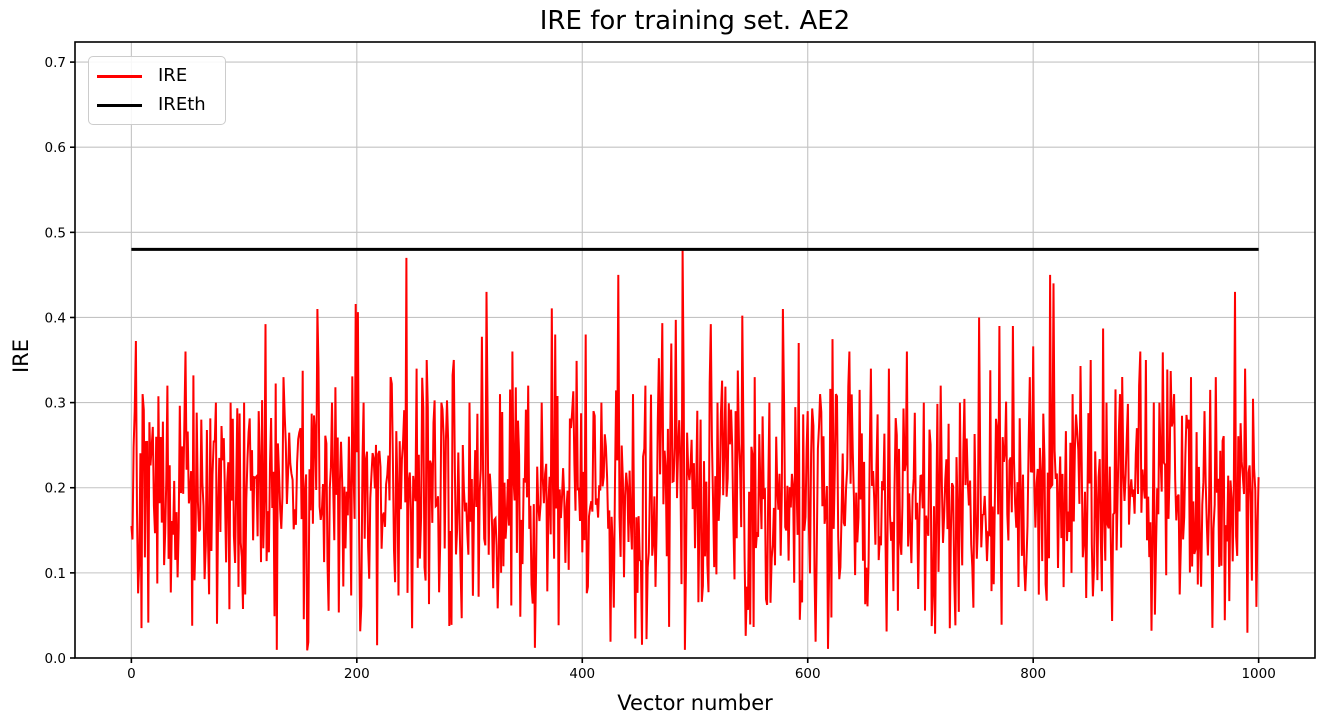  What do you see at coordinates (55, 63) in the screenshot?
I see `y-tick-label: 0.7` at bounding box center [55, 63].